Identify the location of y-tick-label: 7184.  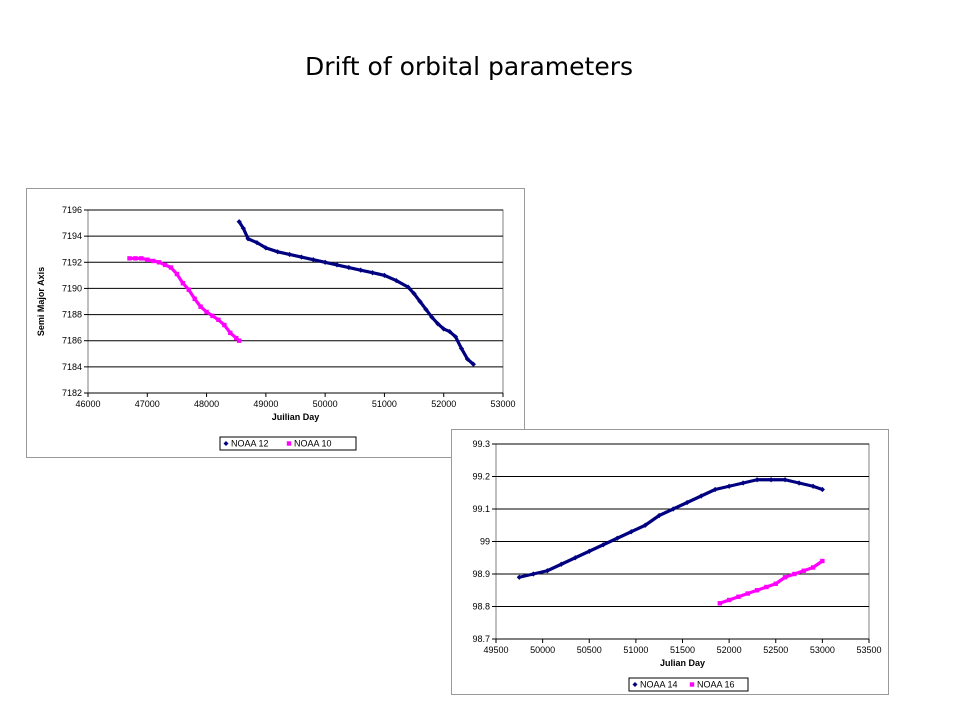
(72, 367).